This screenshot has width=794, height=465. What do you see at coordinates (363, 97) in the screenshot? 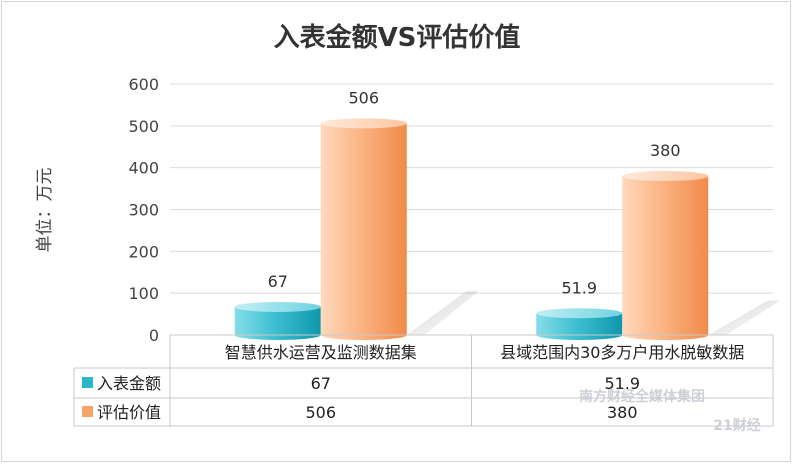
I see `data-label: 506` at bounding box center [363, 97].